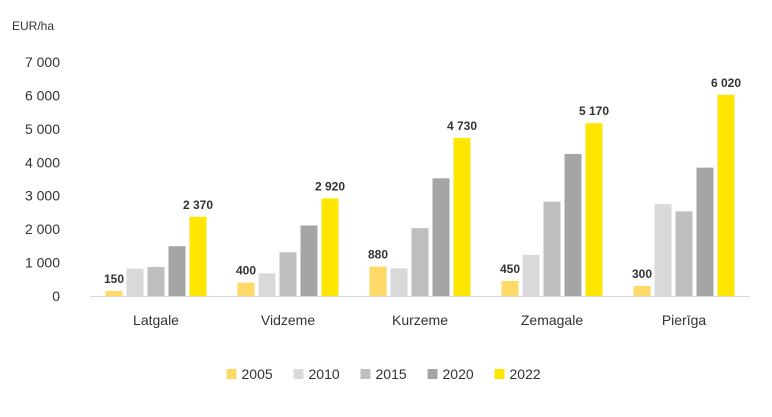  Describe the element at coordinates (330, 186) in the screenshot. I see `data-label: 2 920` at that location.